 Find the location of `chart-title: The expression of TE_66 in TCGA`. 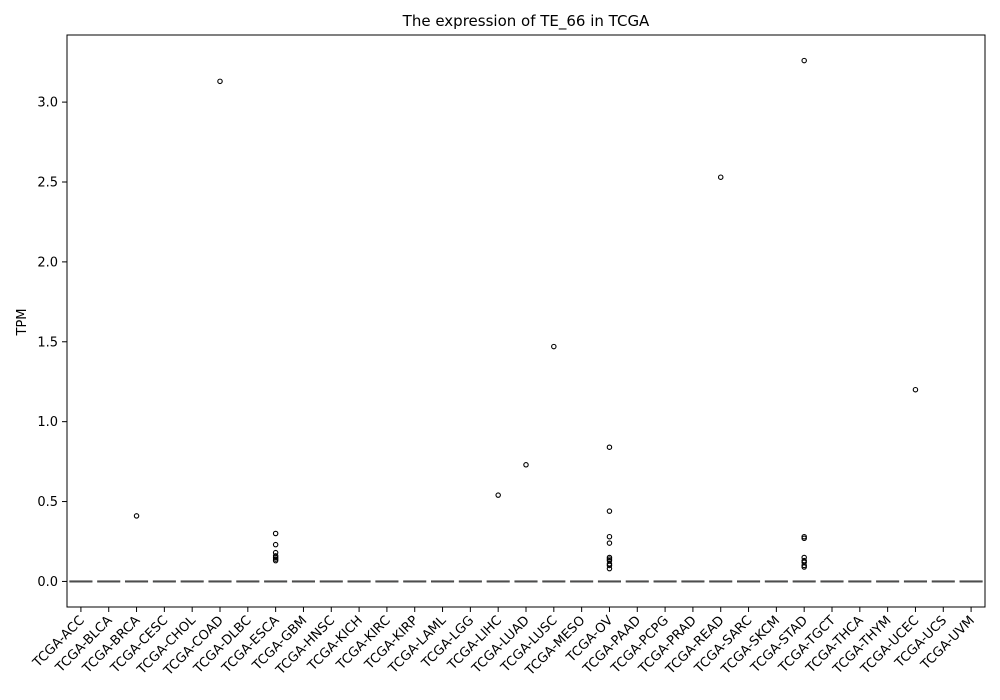

chart-title: The expression of TE_66 in TCGA is located at coordinates (526, 21).